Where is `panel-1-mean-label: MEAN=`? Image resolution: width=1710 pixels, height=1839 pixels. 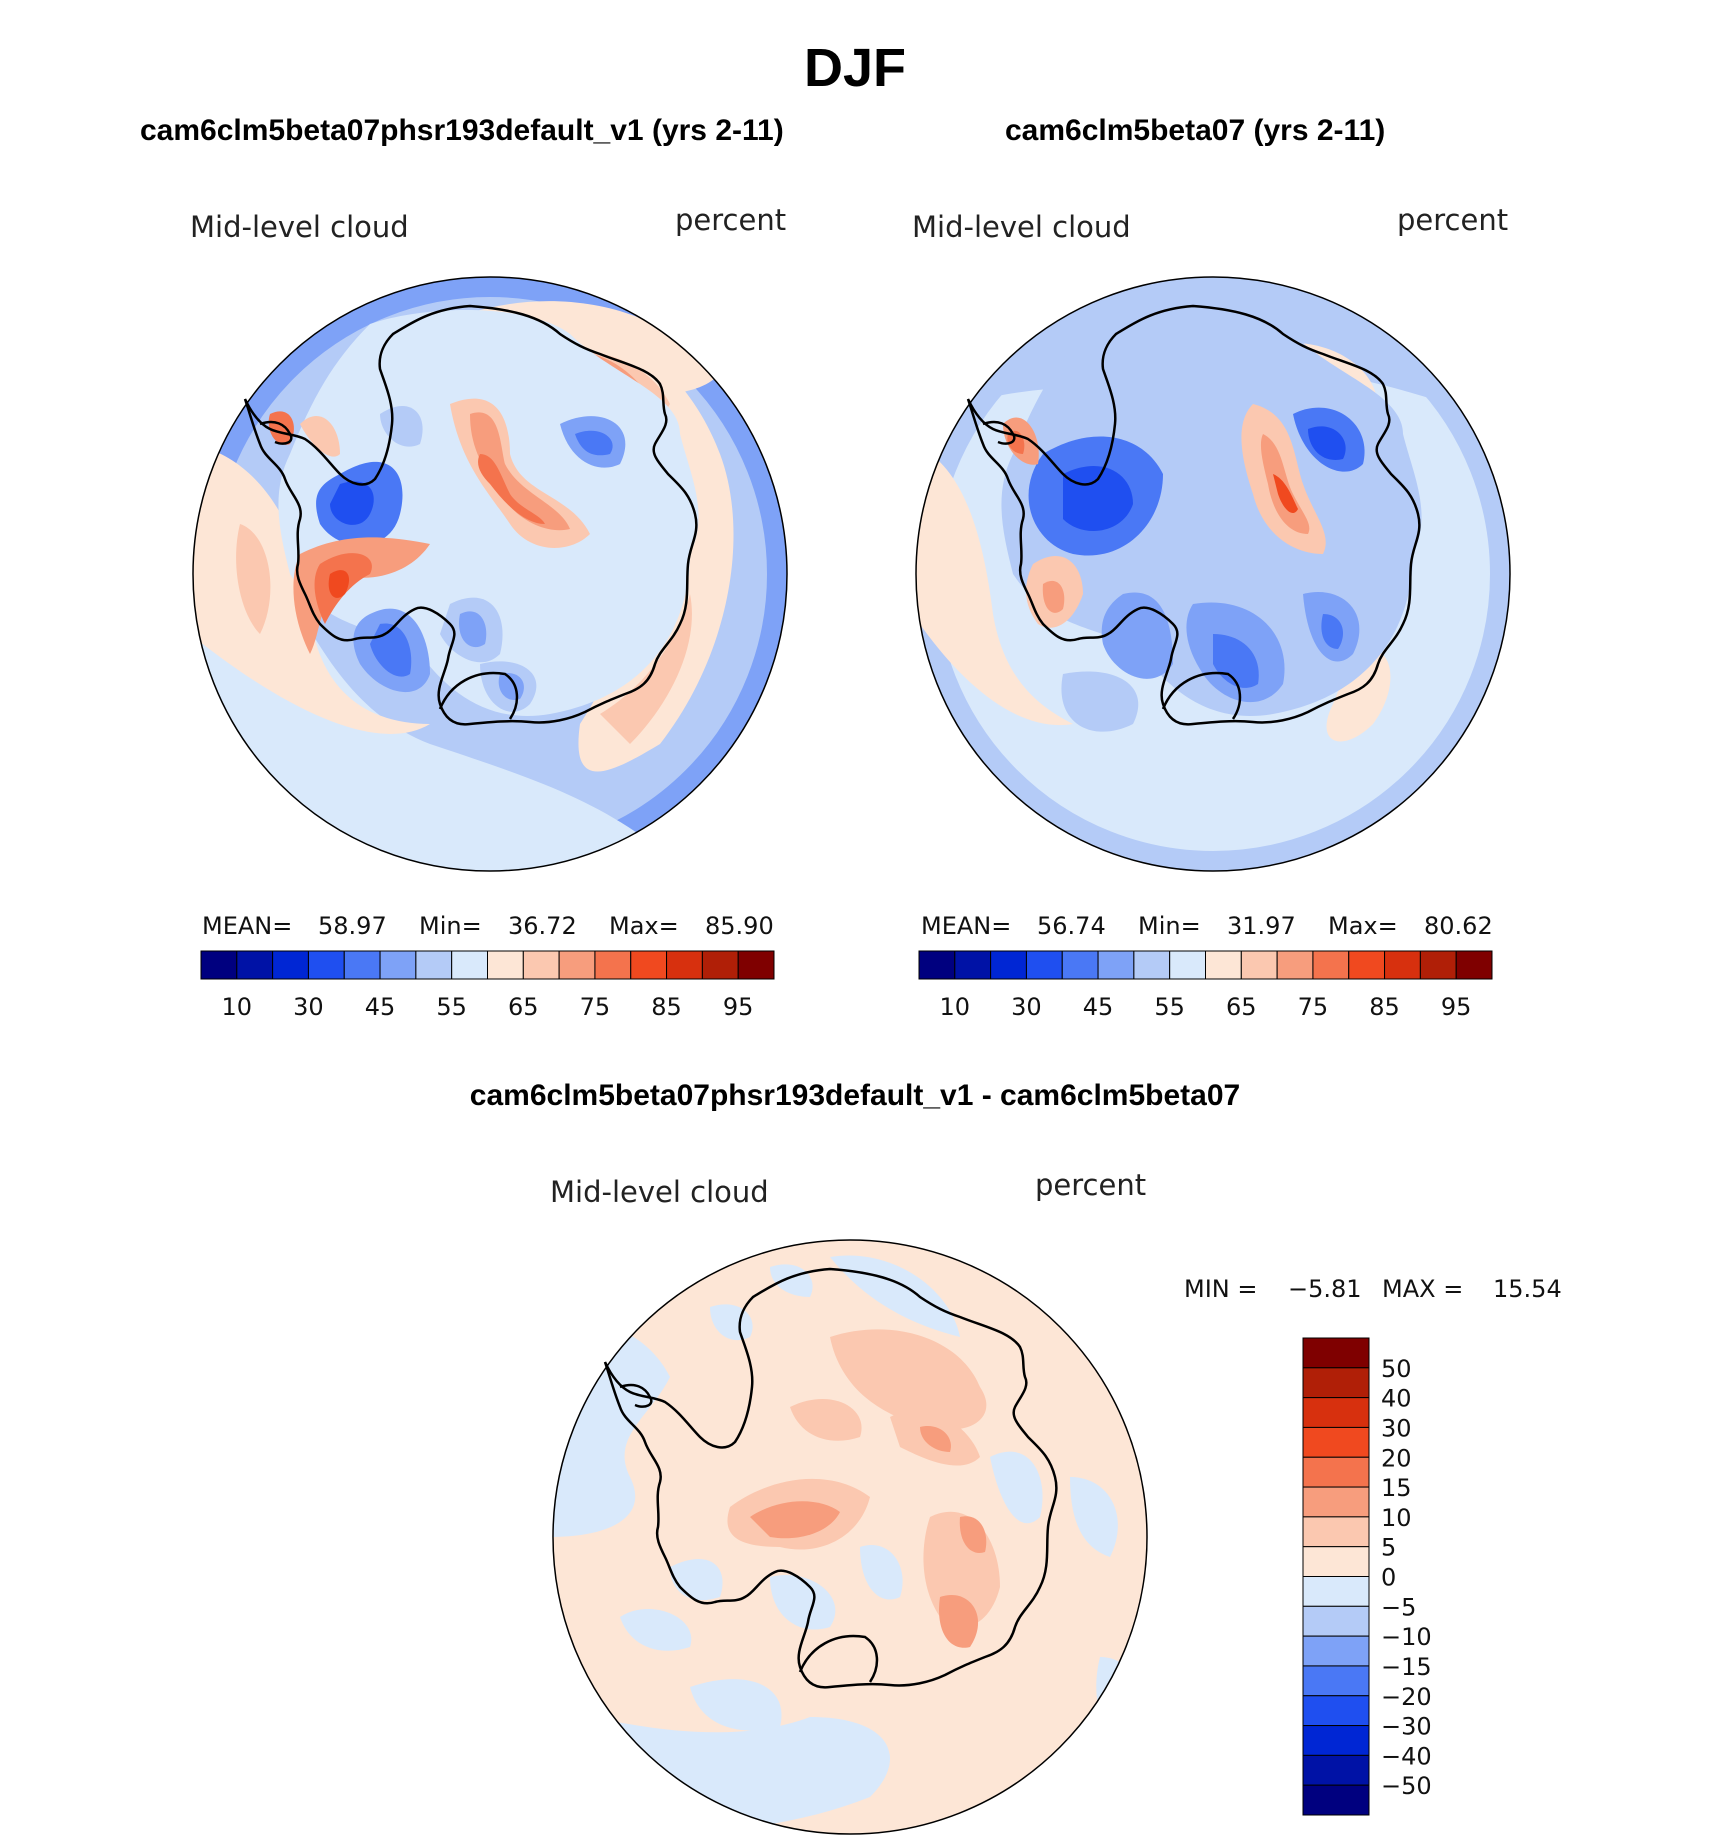
panel-1-mean-label: MEAN= is located at coordinates (247, 926).